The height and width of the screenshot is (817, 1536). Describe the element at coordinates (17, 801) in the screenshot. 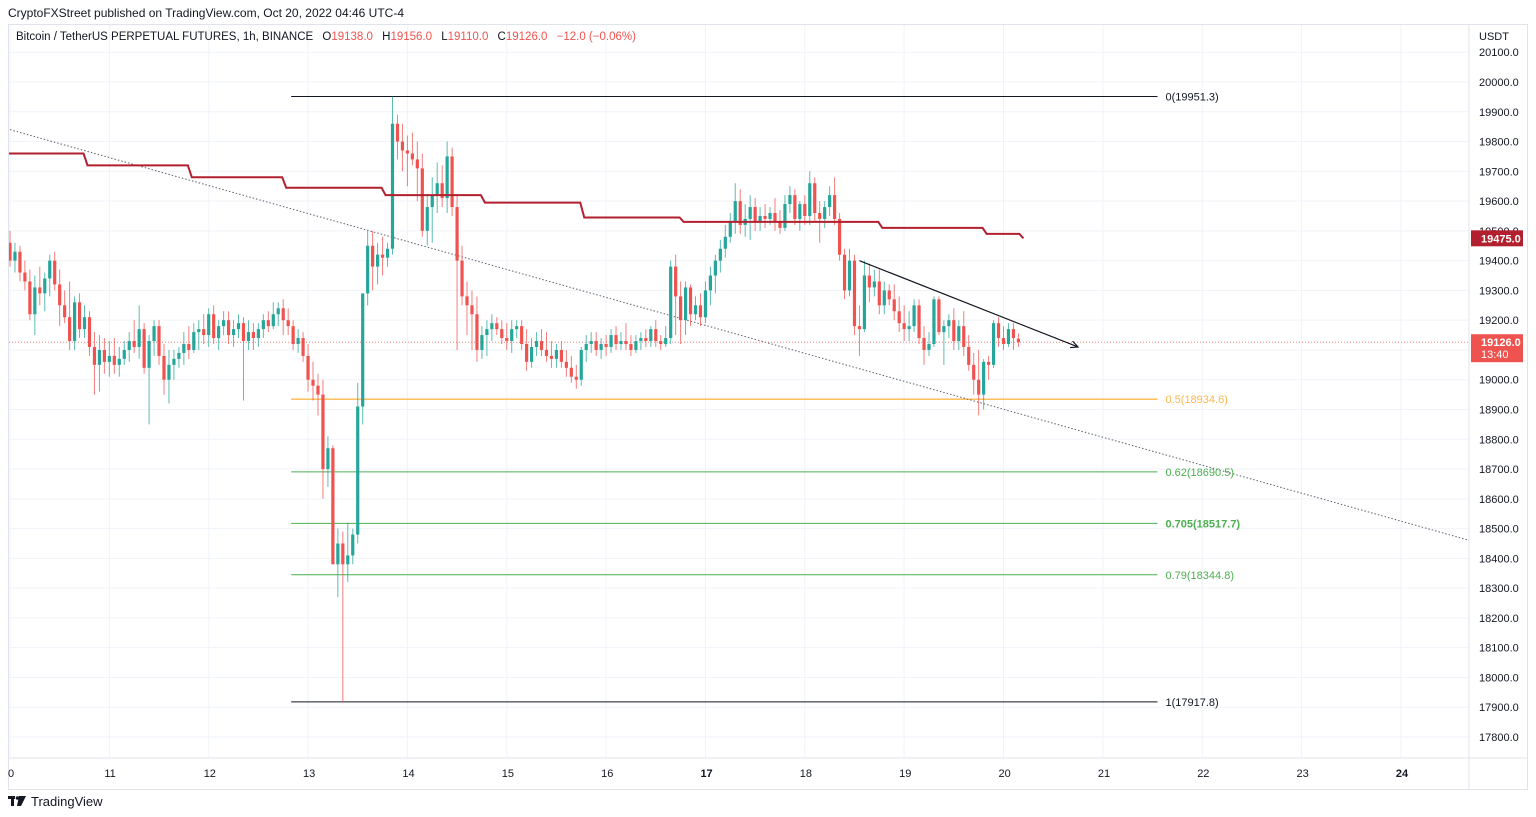

I see `tradingview-mark-icon` at that location.